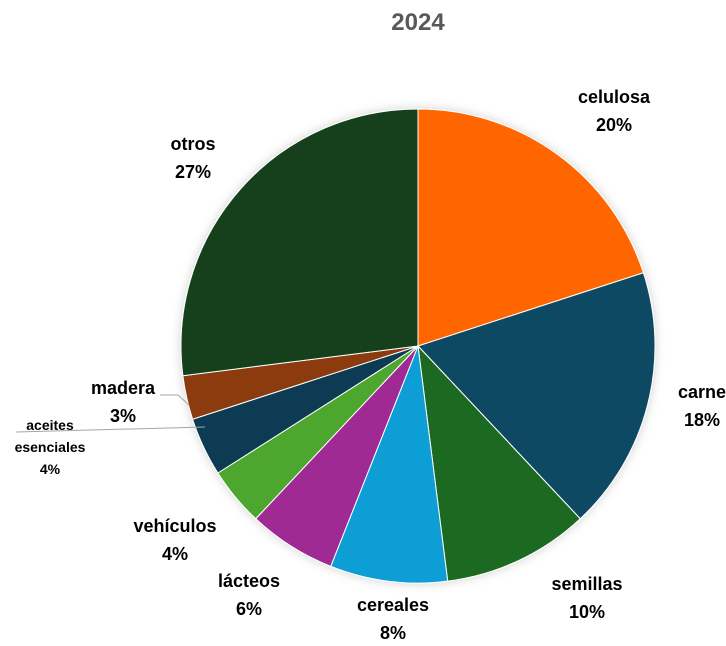 Image resolution: width=726 pixels, height=646 pixels. I want to click on chart-title: 2024, so click(418, 22).